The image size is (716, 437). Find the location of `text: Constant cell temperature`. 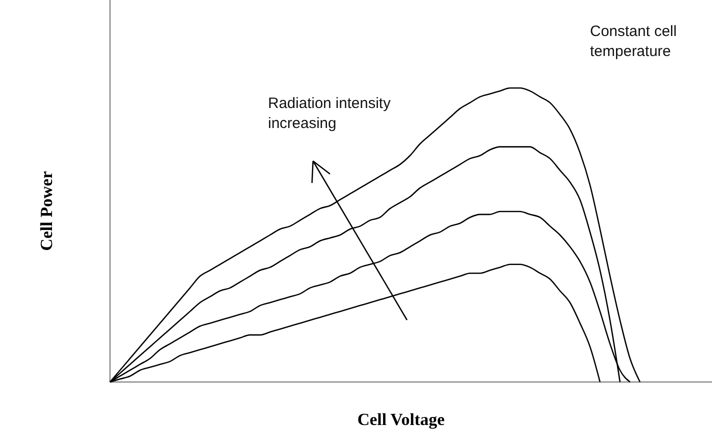

text: Constant cell temperature is located at coordinates (633, 41).